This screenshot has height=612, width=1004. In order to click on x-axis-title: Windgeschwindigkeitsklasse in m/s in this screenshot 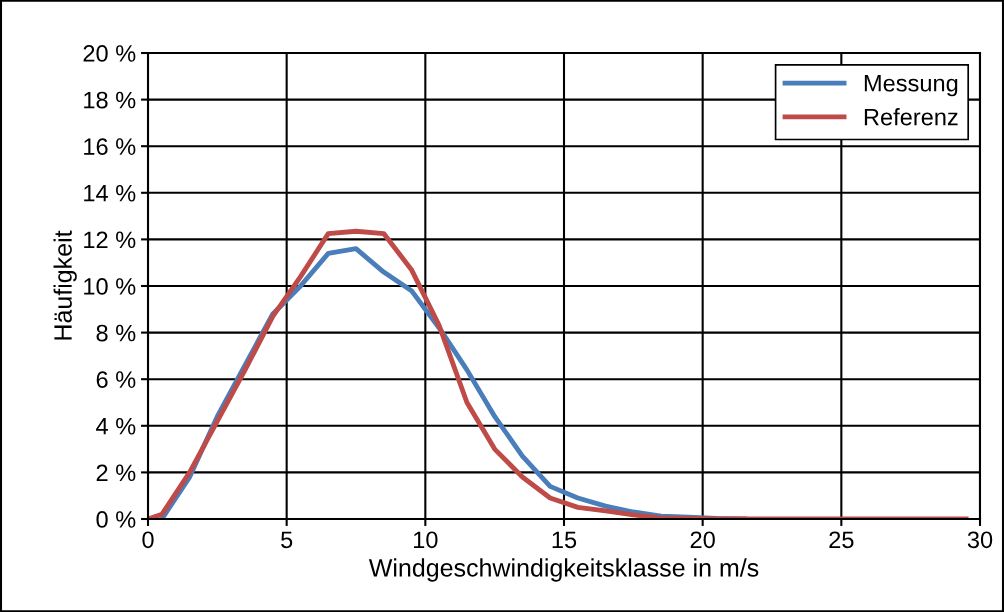, I will do `click(563, 570)`.